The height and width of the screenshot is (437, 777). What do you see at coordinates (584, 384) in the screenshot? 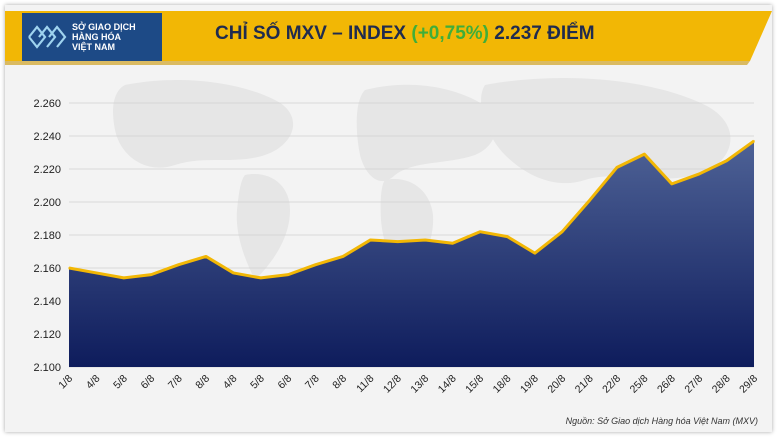
I see `x-tick-label: 21/8` at bounding box center [584, 384].